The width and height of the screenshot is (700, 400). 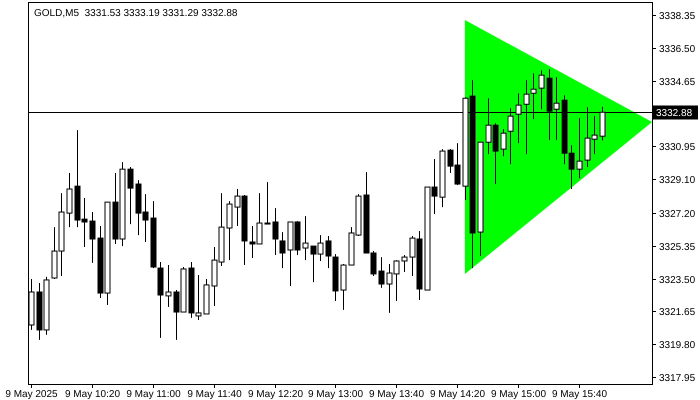 I want to click on y-tick-label: 3327.20, so click(x=677, y=214).